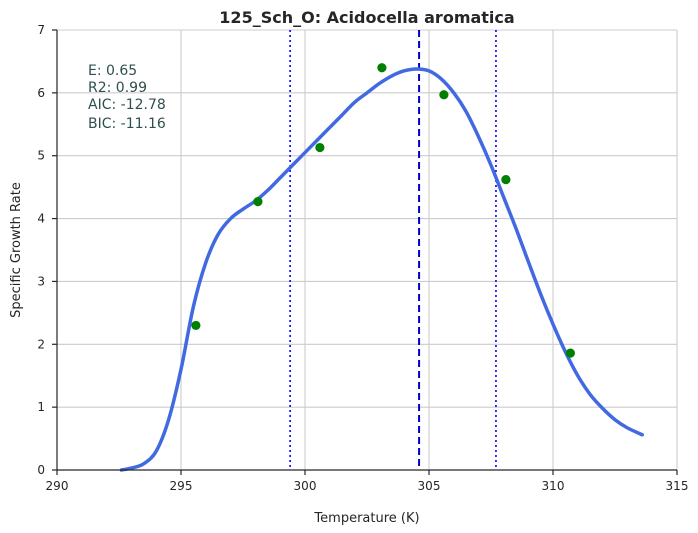 This screenshot has height=533, width=698. Describe the element at coordinates (41, 407) in the screenshot. I see `y-tick-label: 1` at that location.